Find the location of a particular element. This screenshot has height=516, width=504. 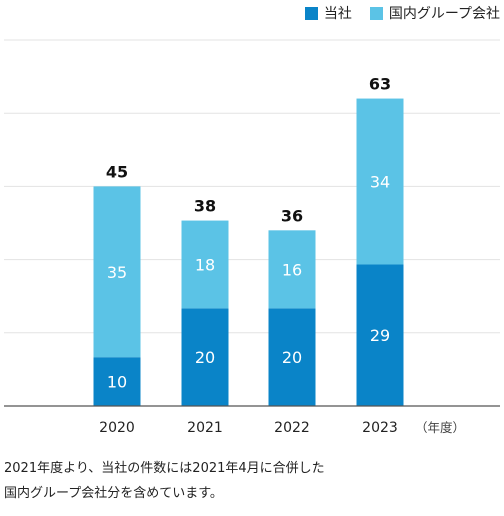

bar-value-label: 29 is located at coordinates (380, 335).